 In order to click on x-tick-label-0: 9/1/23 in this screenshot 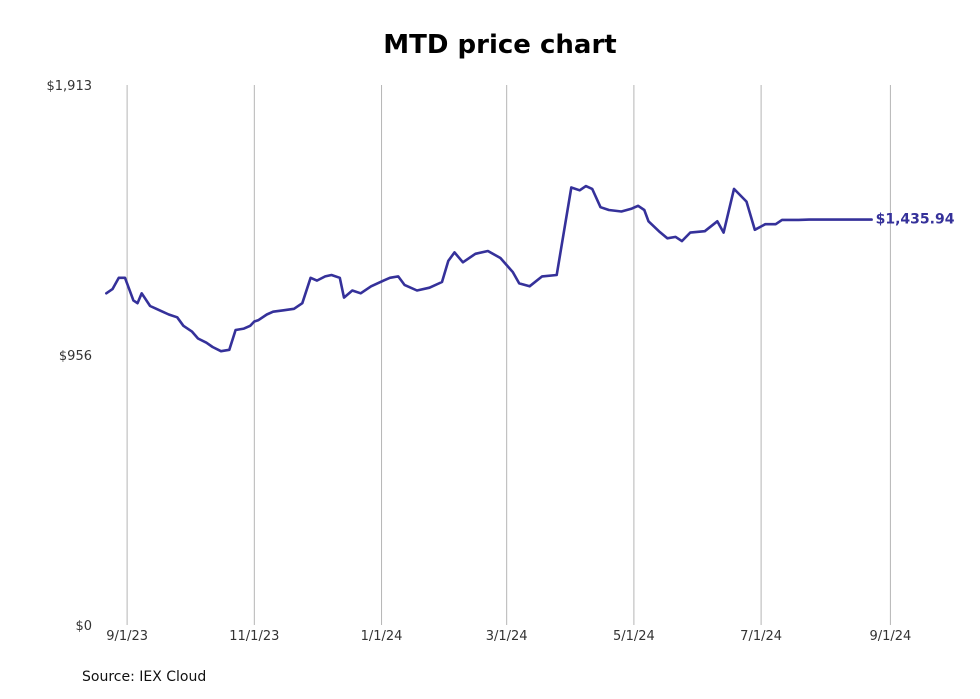, I will do `click(127, 636)`.